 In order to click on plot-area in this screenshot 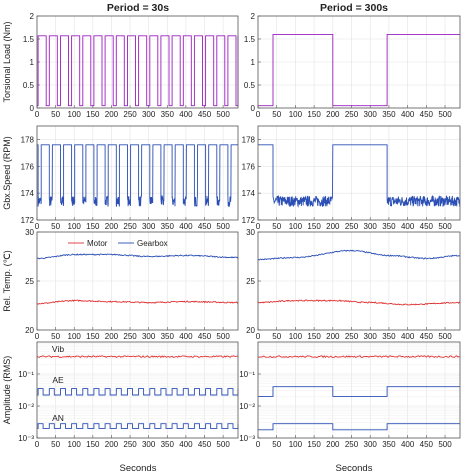, I will do `click(359, 173)`.